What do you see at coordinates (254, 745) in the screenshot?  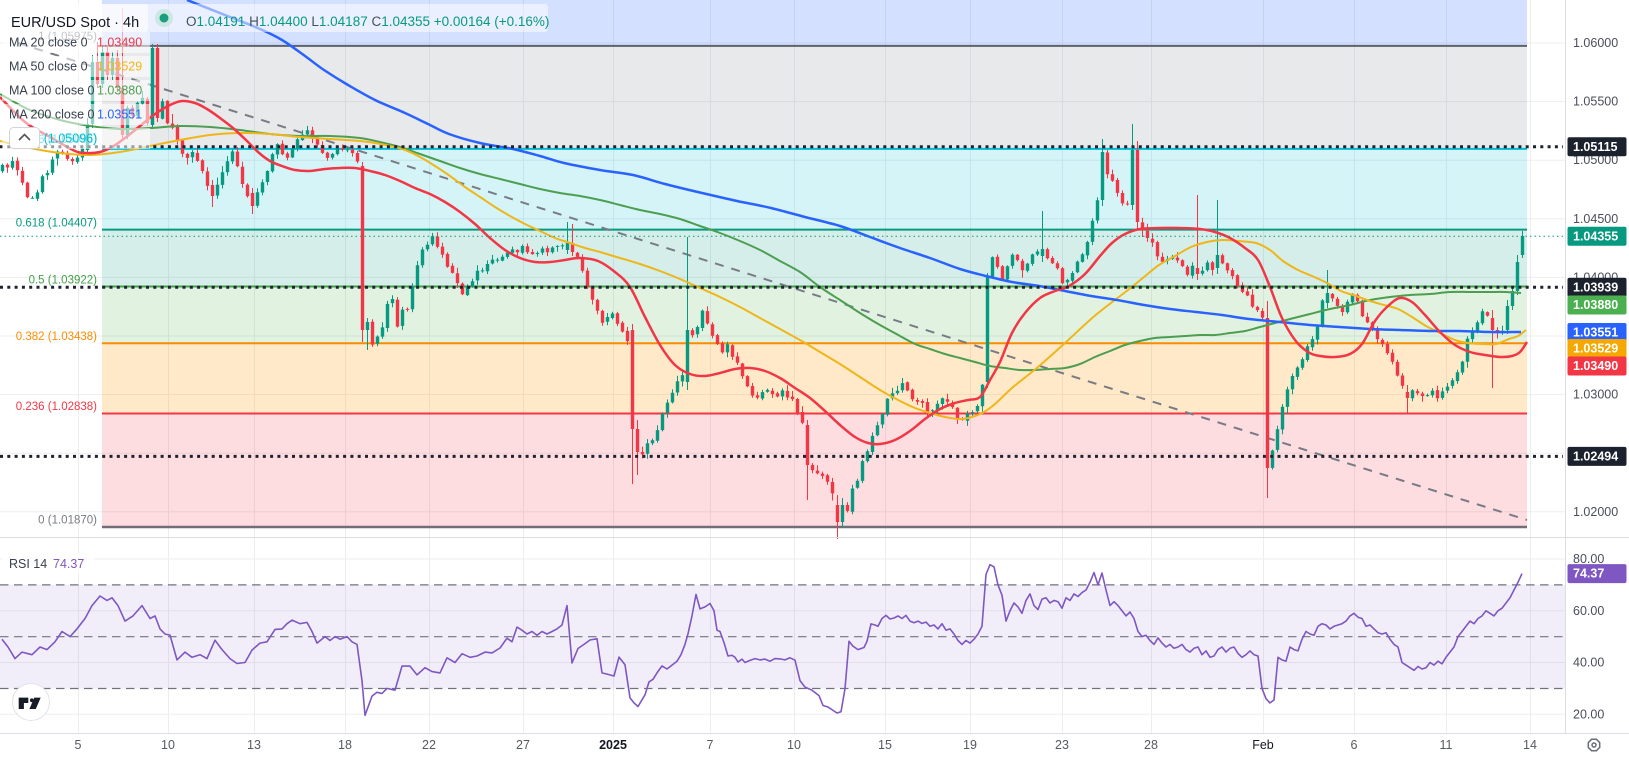 I see `svg-text: 13` at bounding box center [254, 745].